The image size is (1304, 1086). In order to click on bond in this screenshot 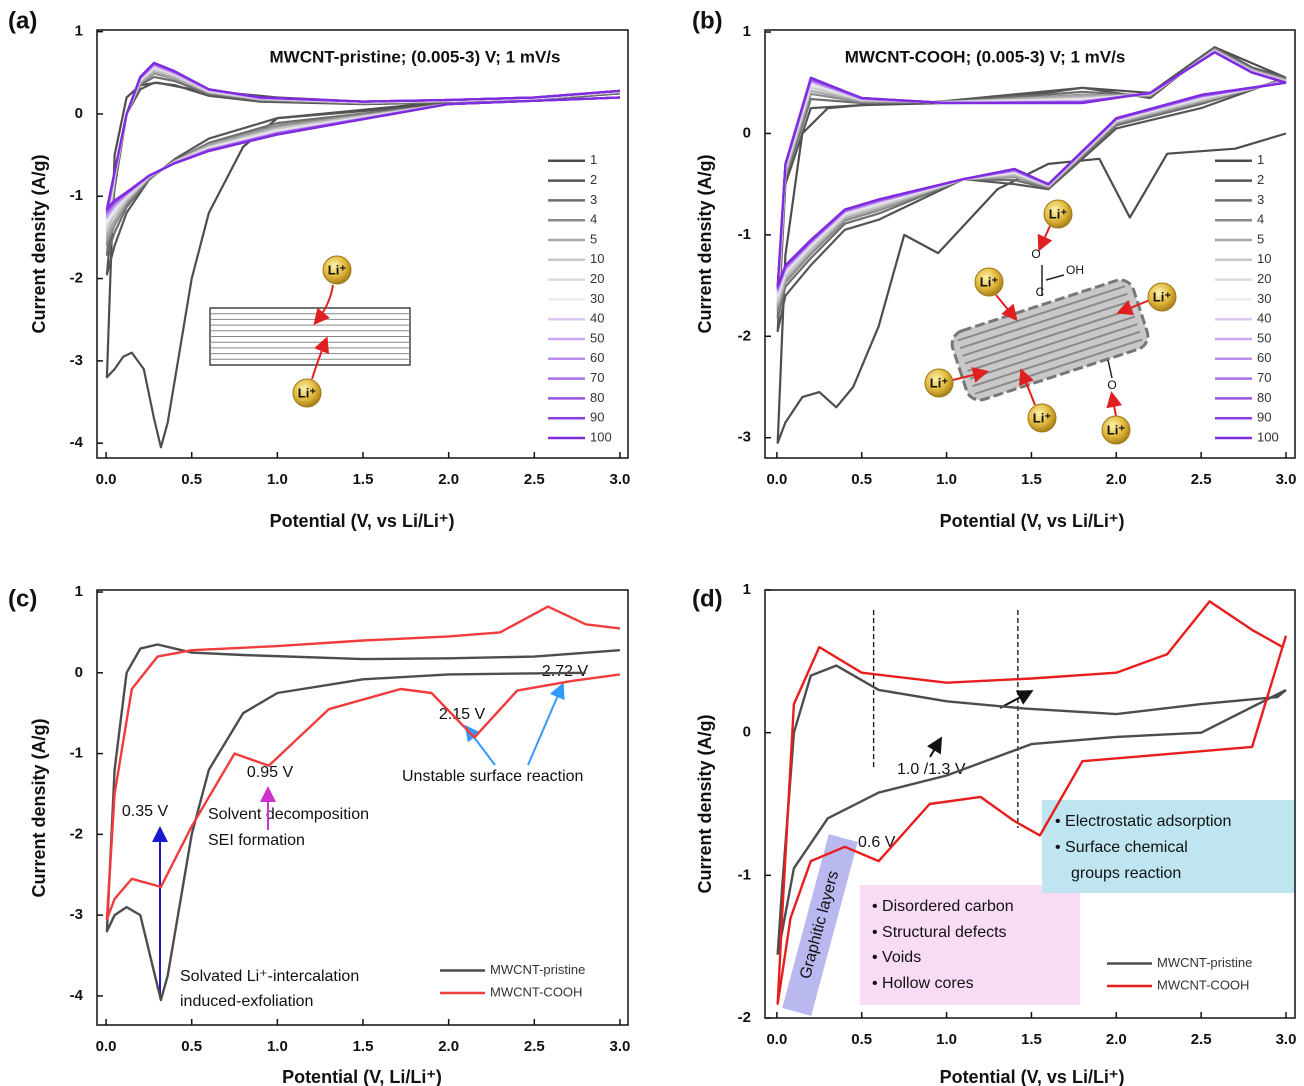, I will do `click(1055, 277)`.